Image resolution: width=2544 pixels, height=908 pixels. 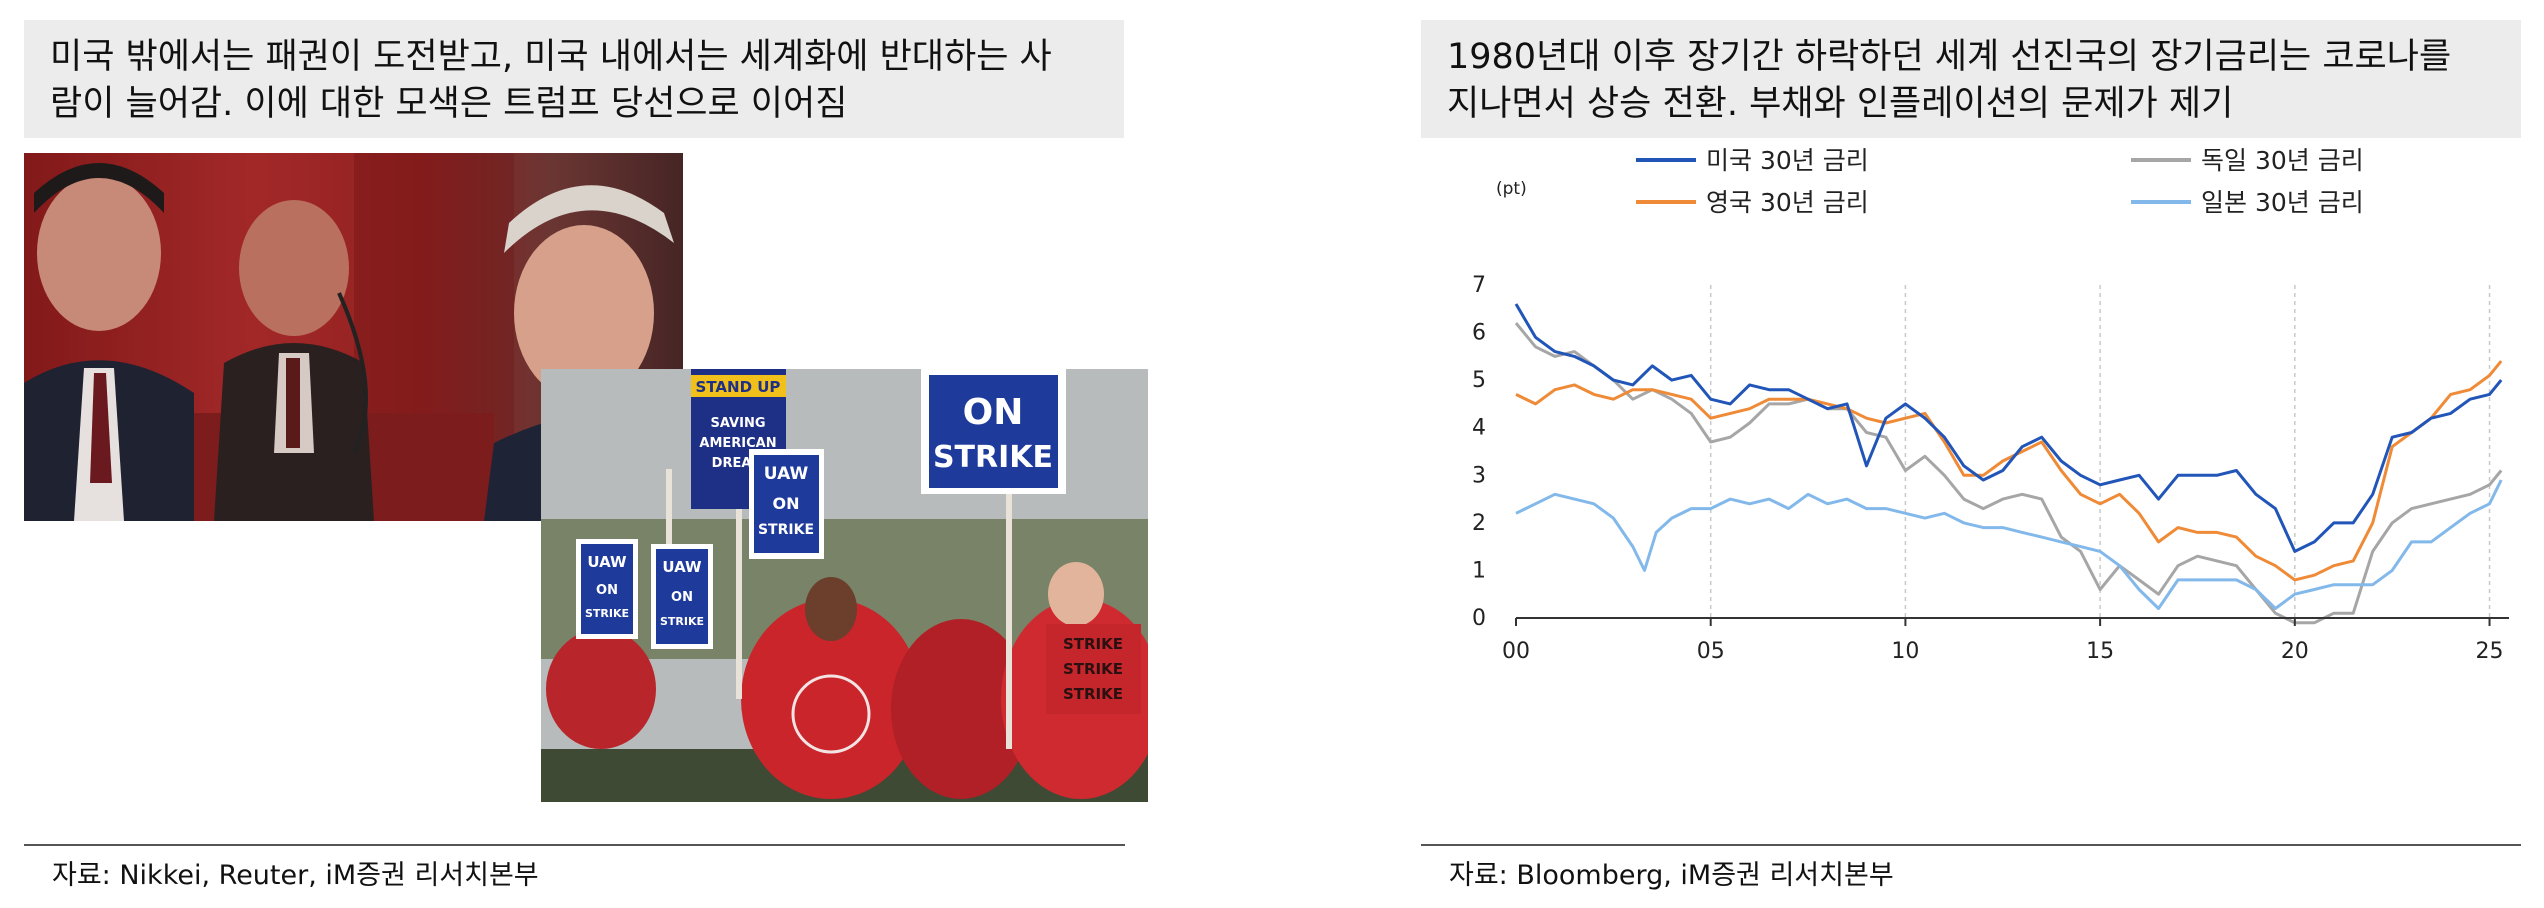 What do you see at coordinates (1787, 202) in the screenshot?
I see `legend-label-uk: 영국 30년 금리` at bounding box center [1787, 202].